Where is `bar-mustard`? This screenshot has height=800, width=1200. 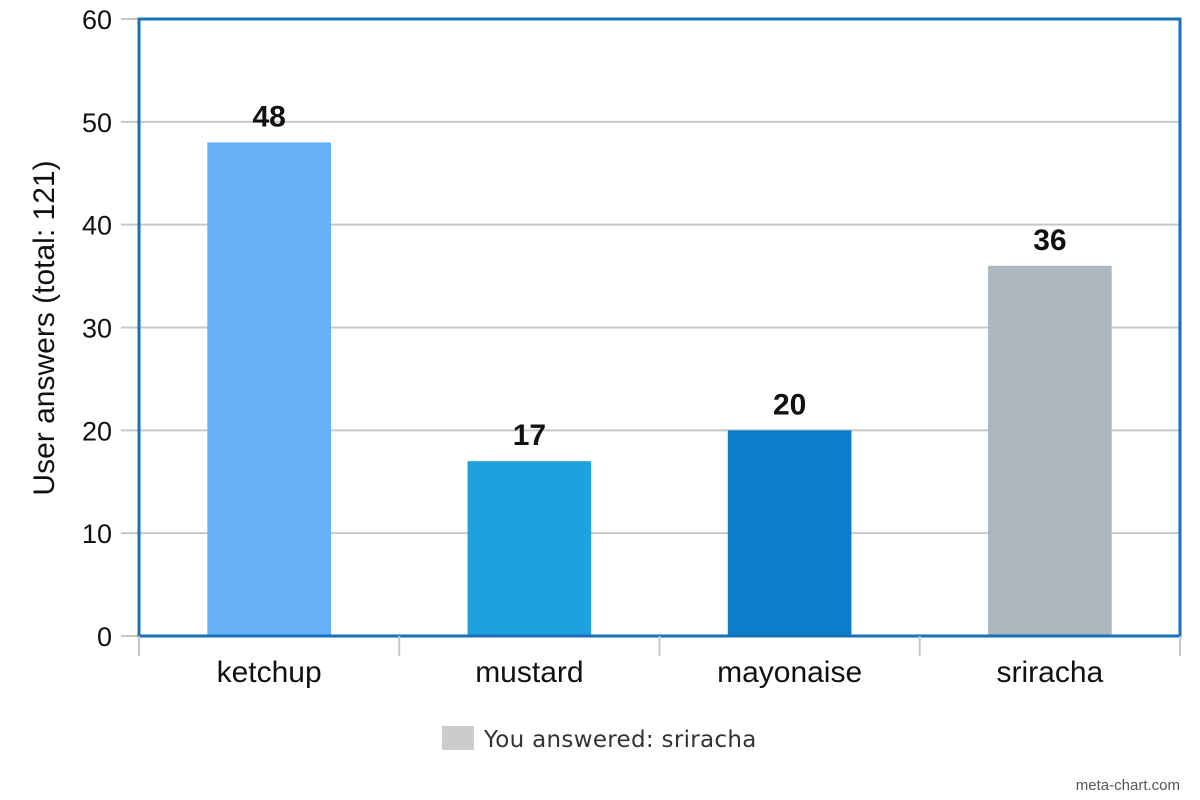 bar-mustard is located at coordinates (529, 548).